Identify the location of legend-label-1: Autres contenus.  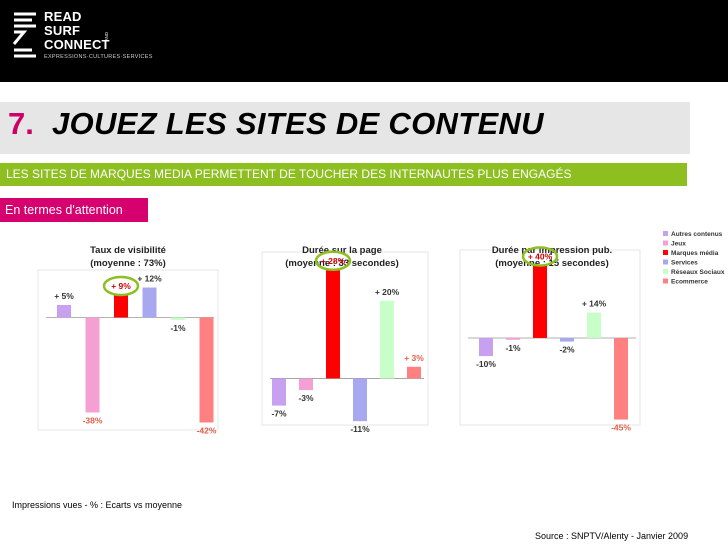
(697, 234).